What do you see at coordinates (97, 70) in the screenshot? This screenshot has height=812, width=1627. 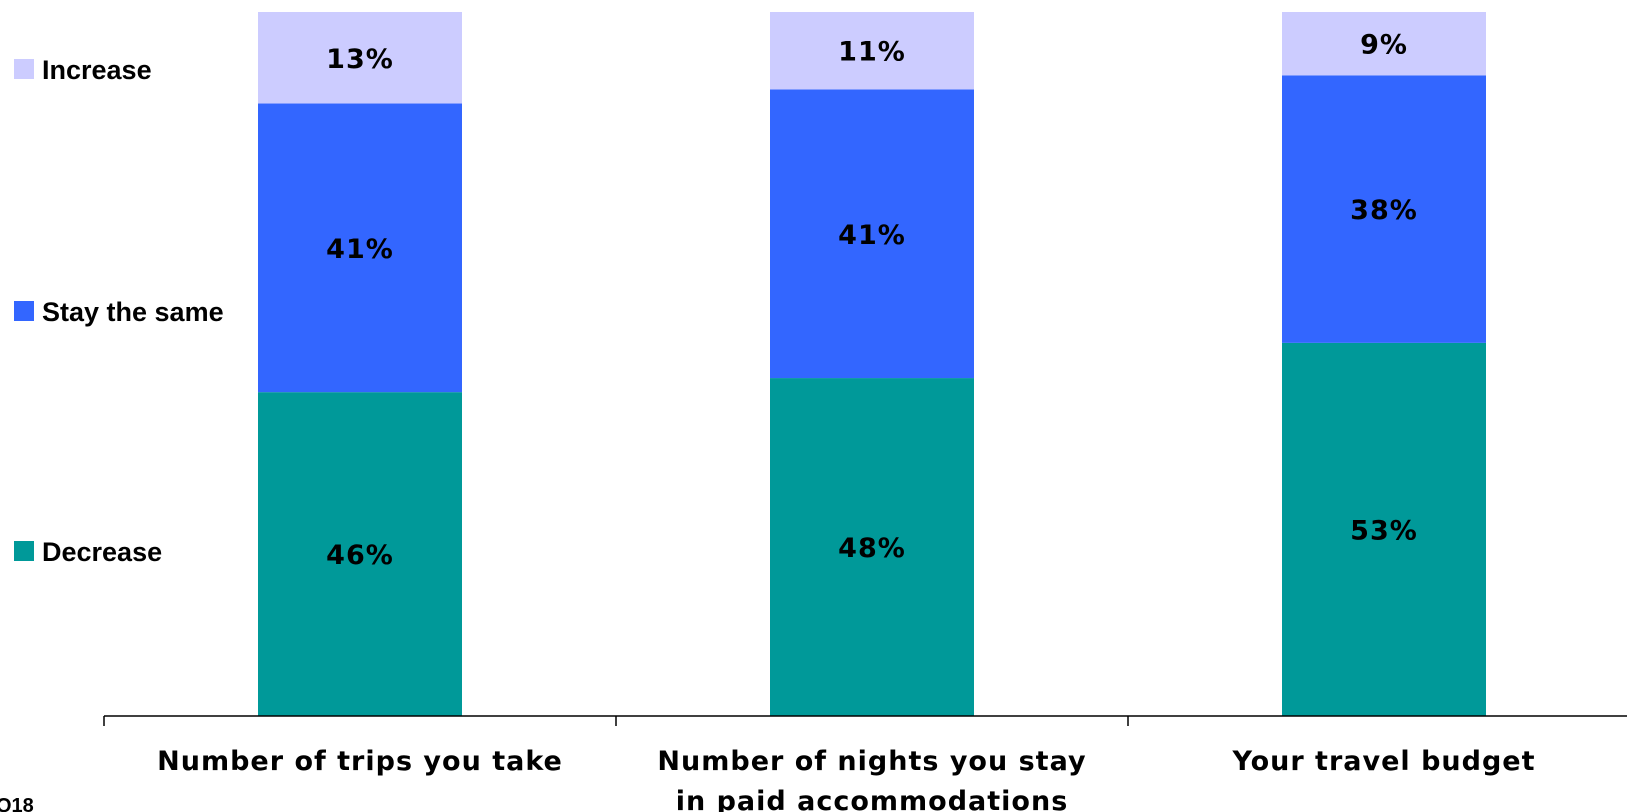 I see `legend-label-increase: Increase` at bounding box center [97, 70].